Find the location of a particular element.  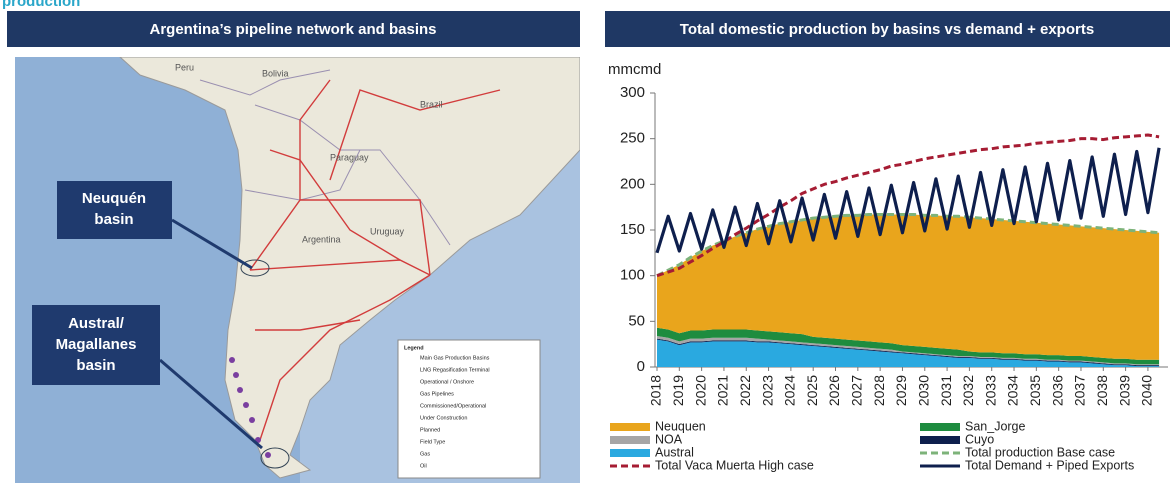

x-tick-label: 2026 is located at coordinates (834, 390).